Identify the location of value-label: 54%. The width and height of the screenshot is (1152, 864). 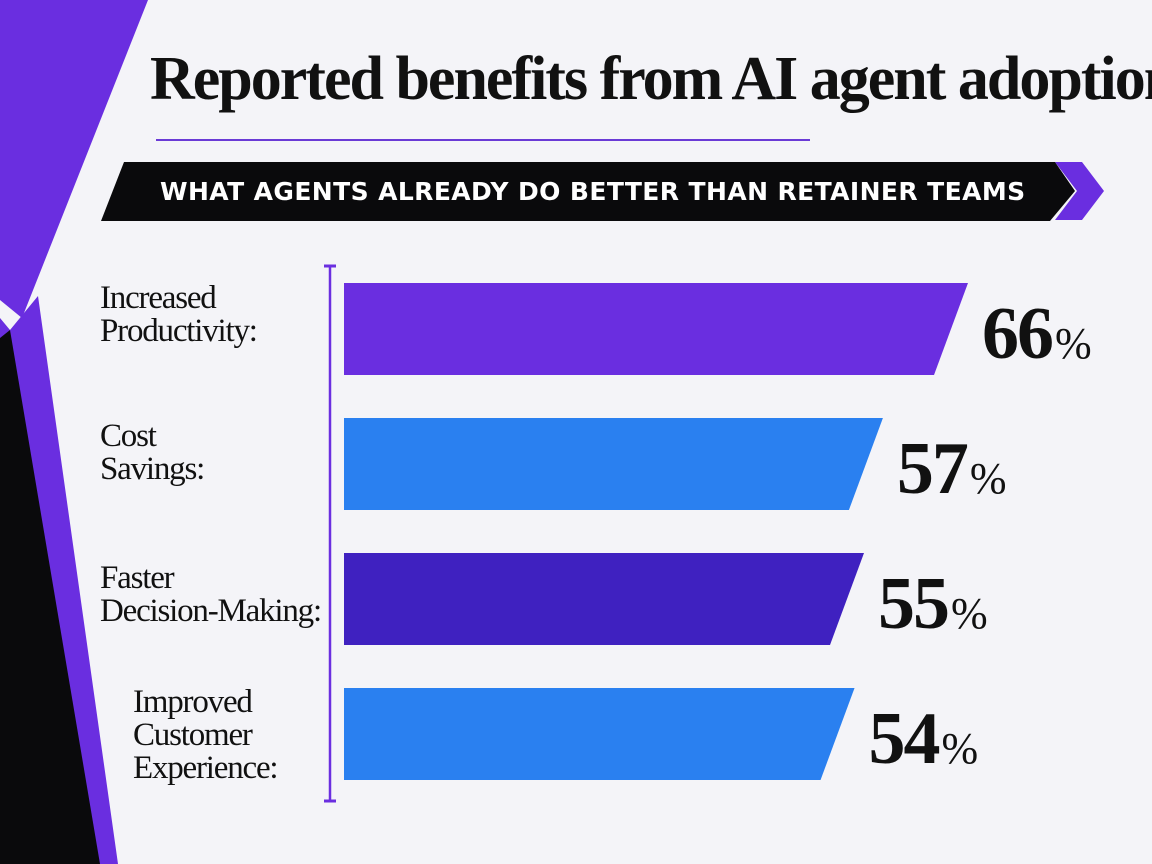
(924, 739).